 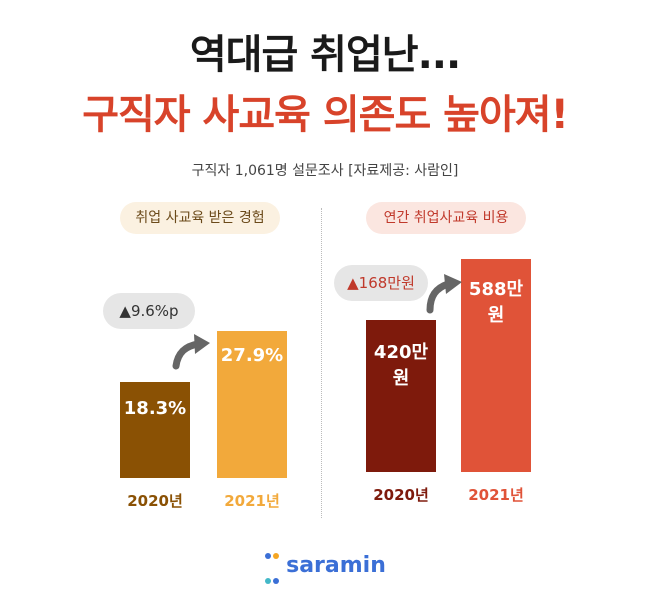 I want to click on left-chart-title: 취업 사교육 받은 경험, so click(x=200, y=218).